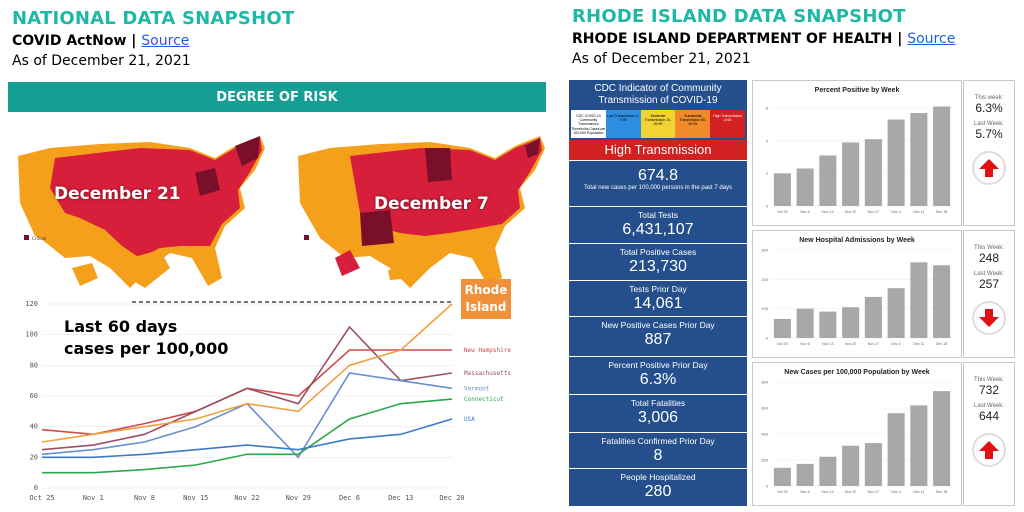  What do you see at coordinates (247, 436) in the screenshot?
I see `series-line-connecticut` at bounding box center [247, 436].